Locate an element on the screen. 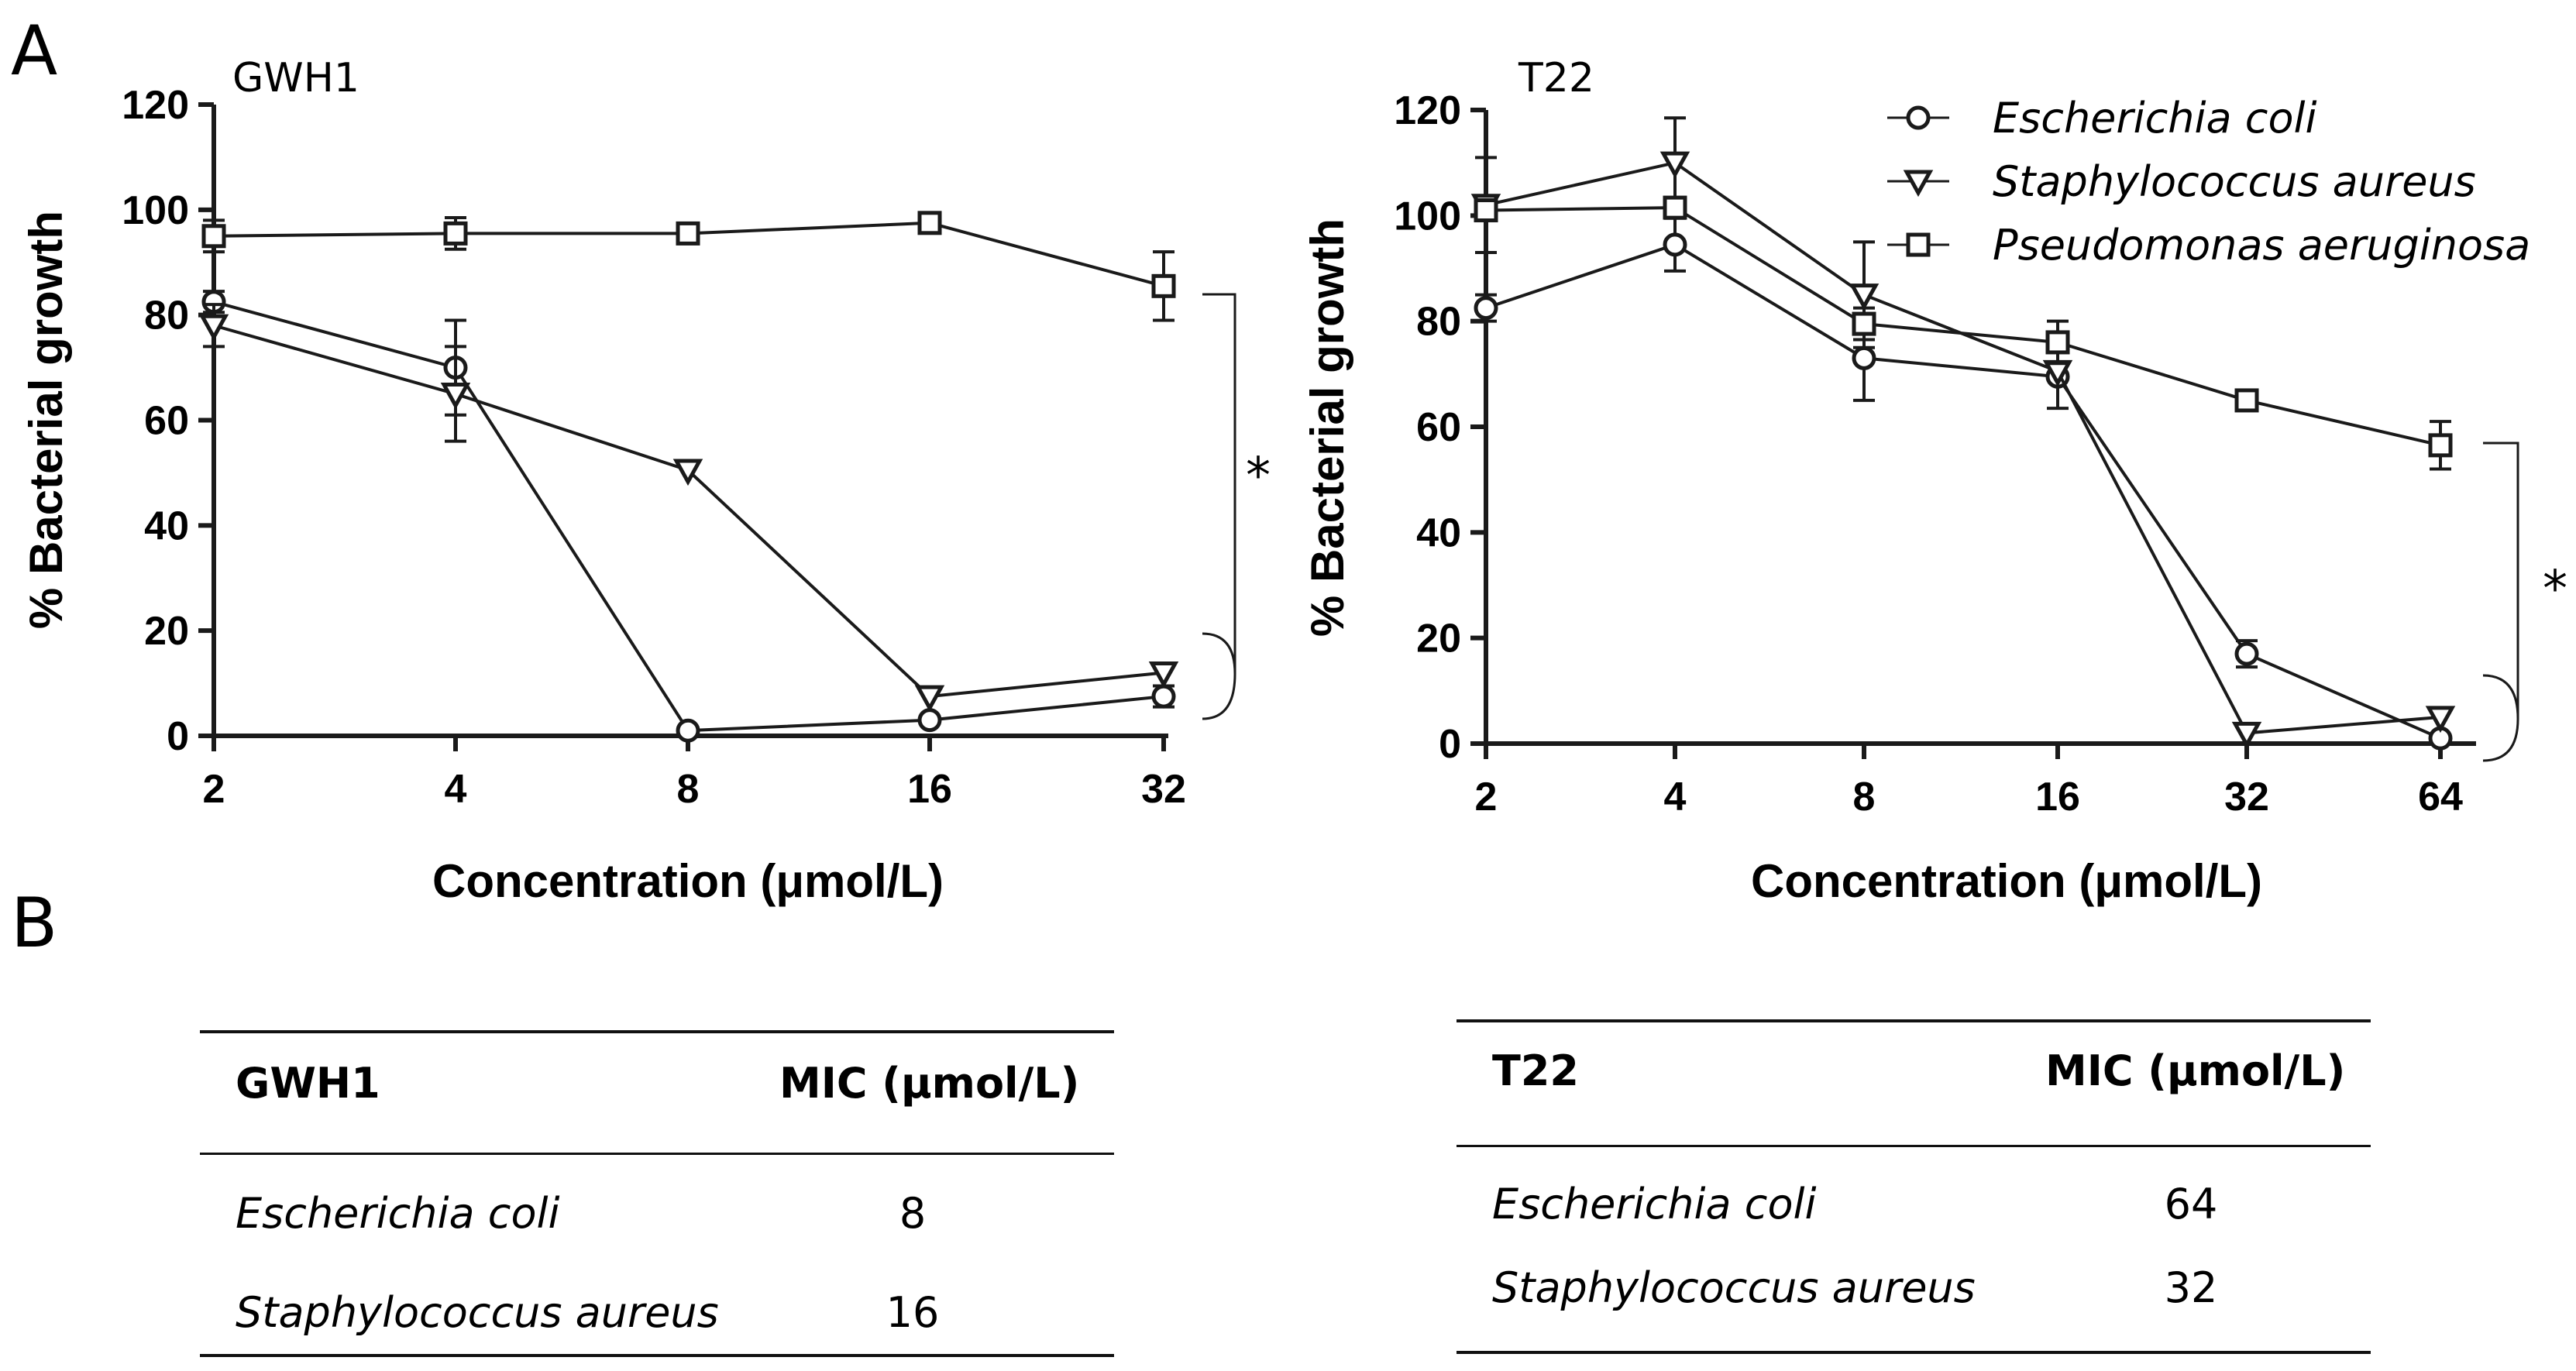  table-row-mic: 64 is located at coordinates (2191, 1204).